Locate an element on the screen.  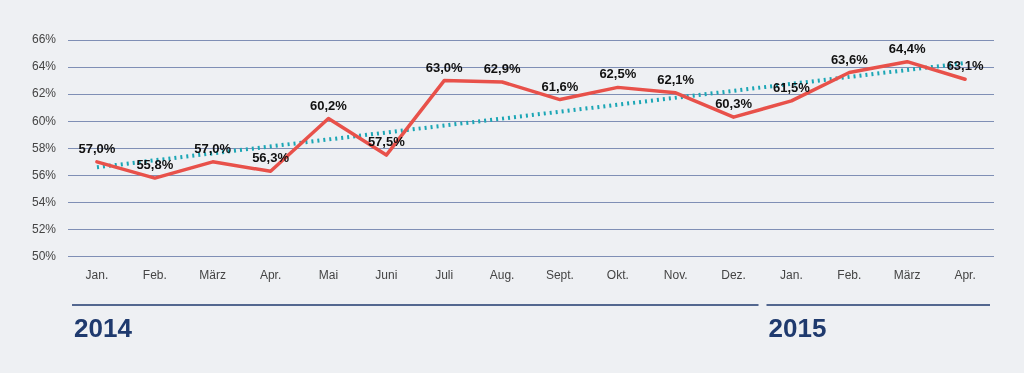
data-label: 62,9% is located at coordinates (502, 69).